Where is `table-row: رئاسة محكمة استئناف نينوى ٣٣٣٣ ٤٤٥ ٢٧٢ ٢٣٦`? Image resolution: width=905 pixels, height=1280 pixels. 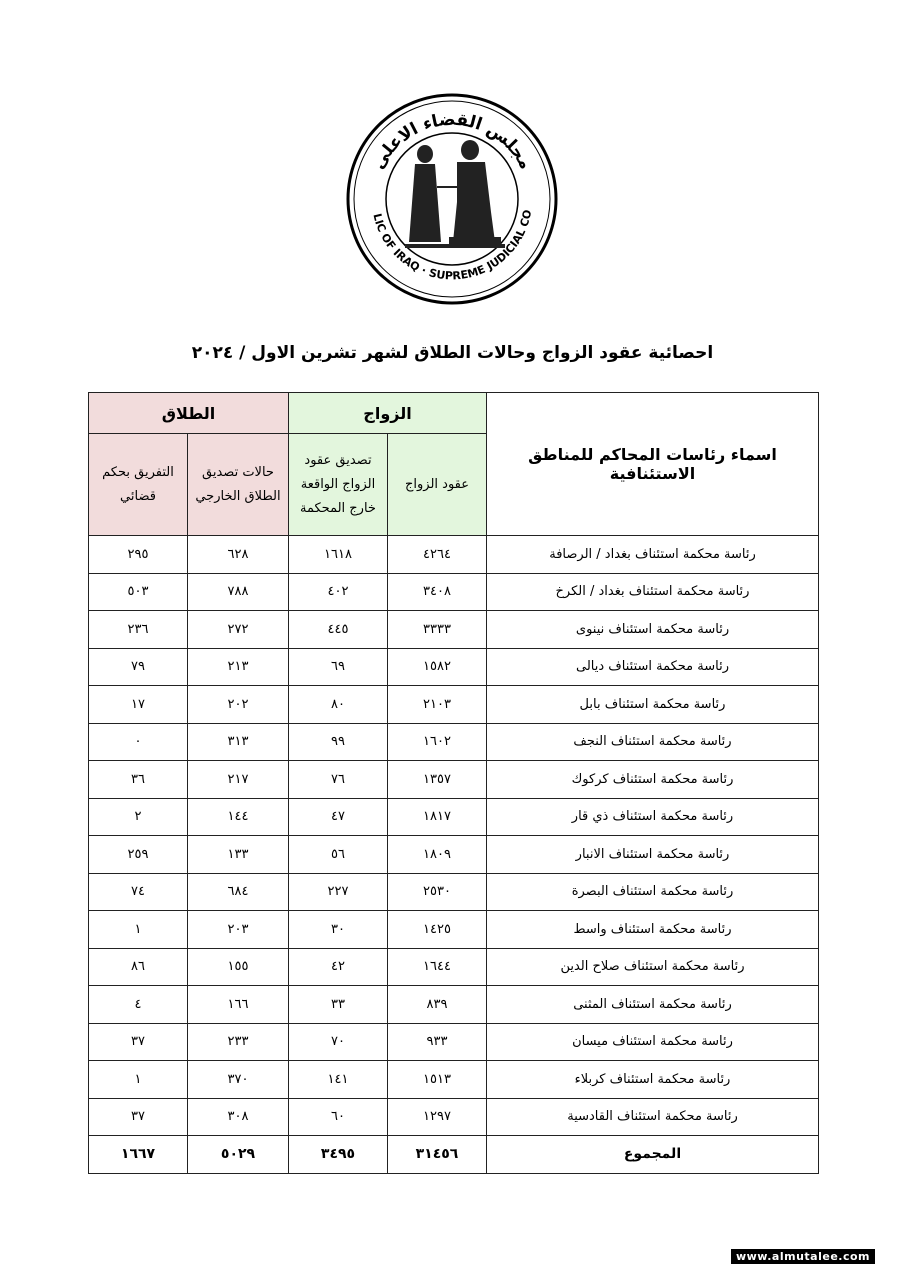
table-row: رئاسة محكمة استئناف نينوى ٣٣٣٣ ٤٤٥ ٢٧٢ ٢٣٦ is located at coordinates (453, 629).